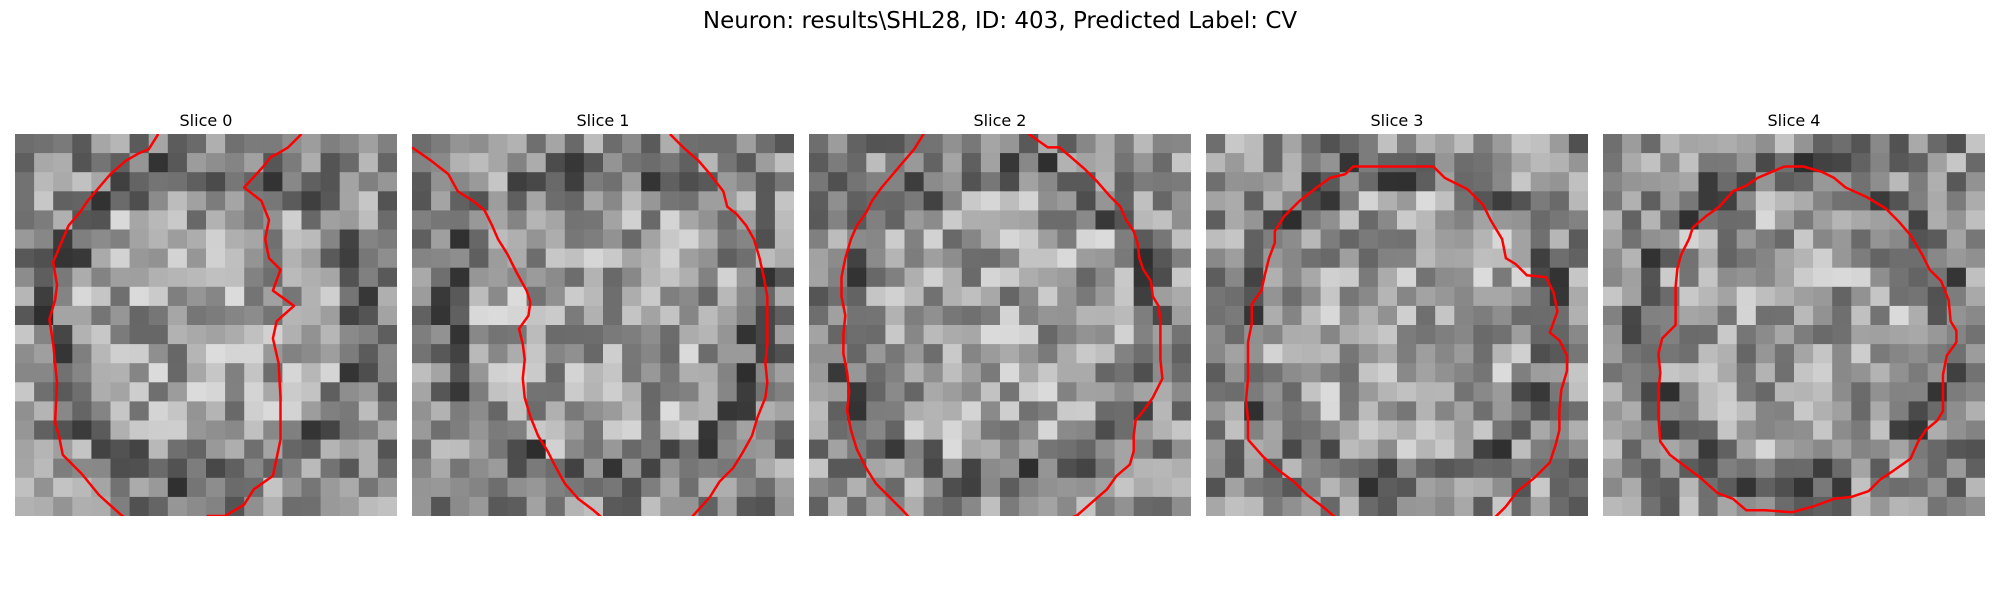  What do you see at coordinates (603, 120) in the screenshot?
I see `panel-title: Slice 1` at bounding box center [603, 120].